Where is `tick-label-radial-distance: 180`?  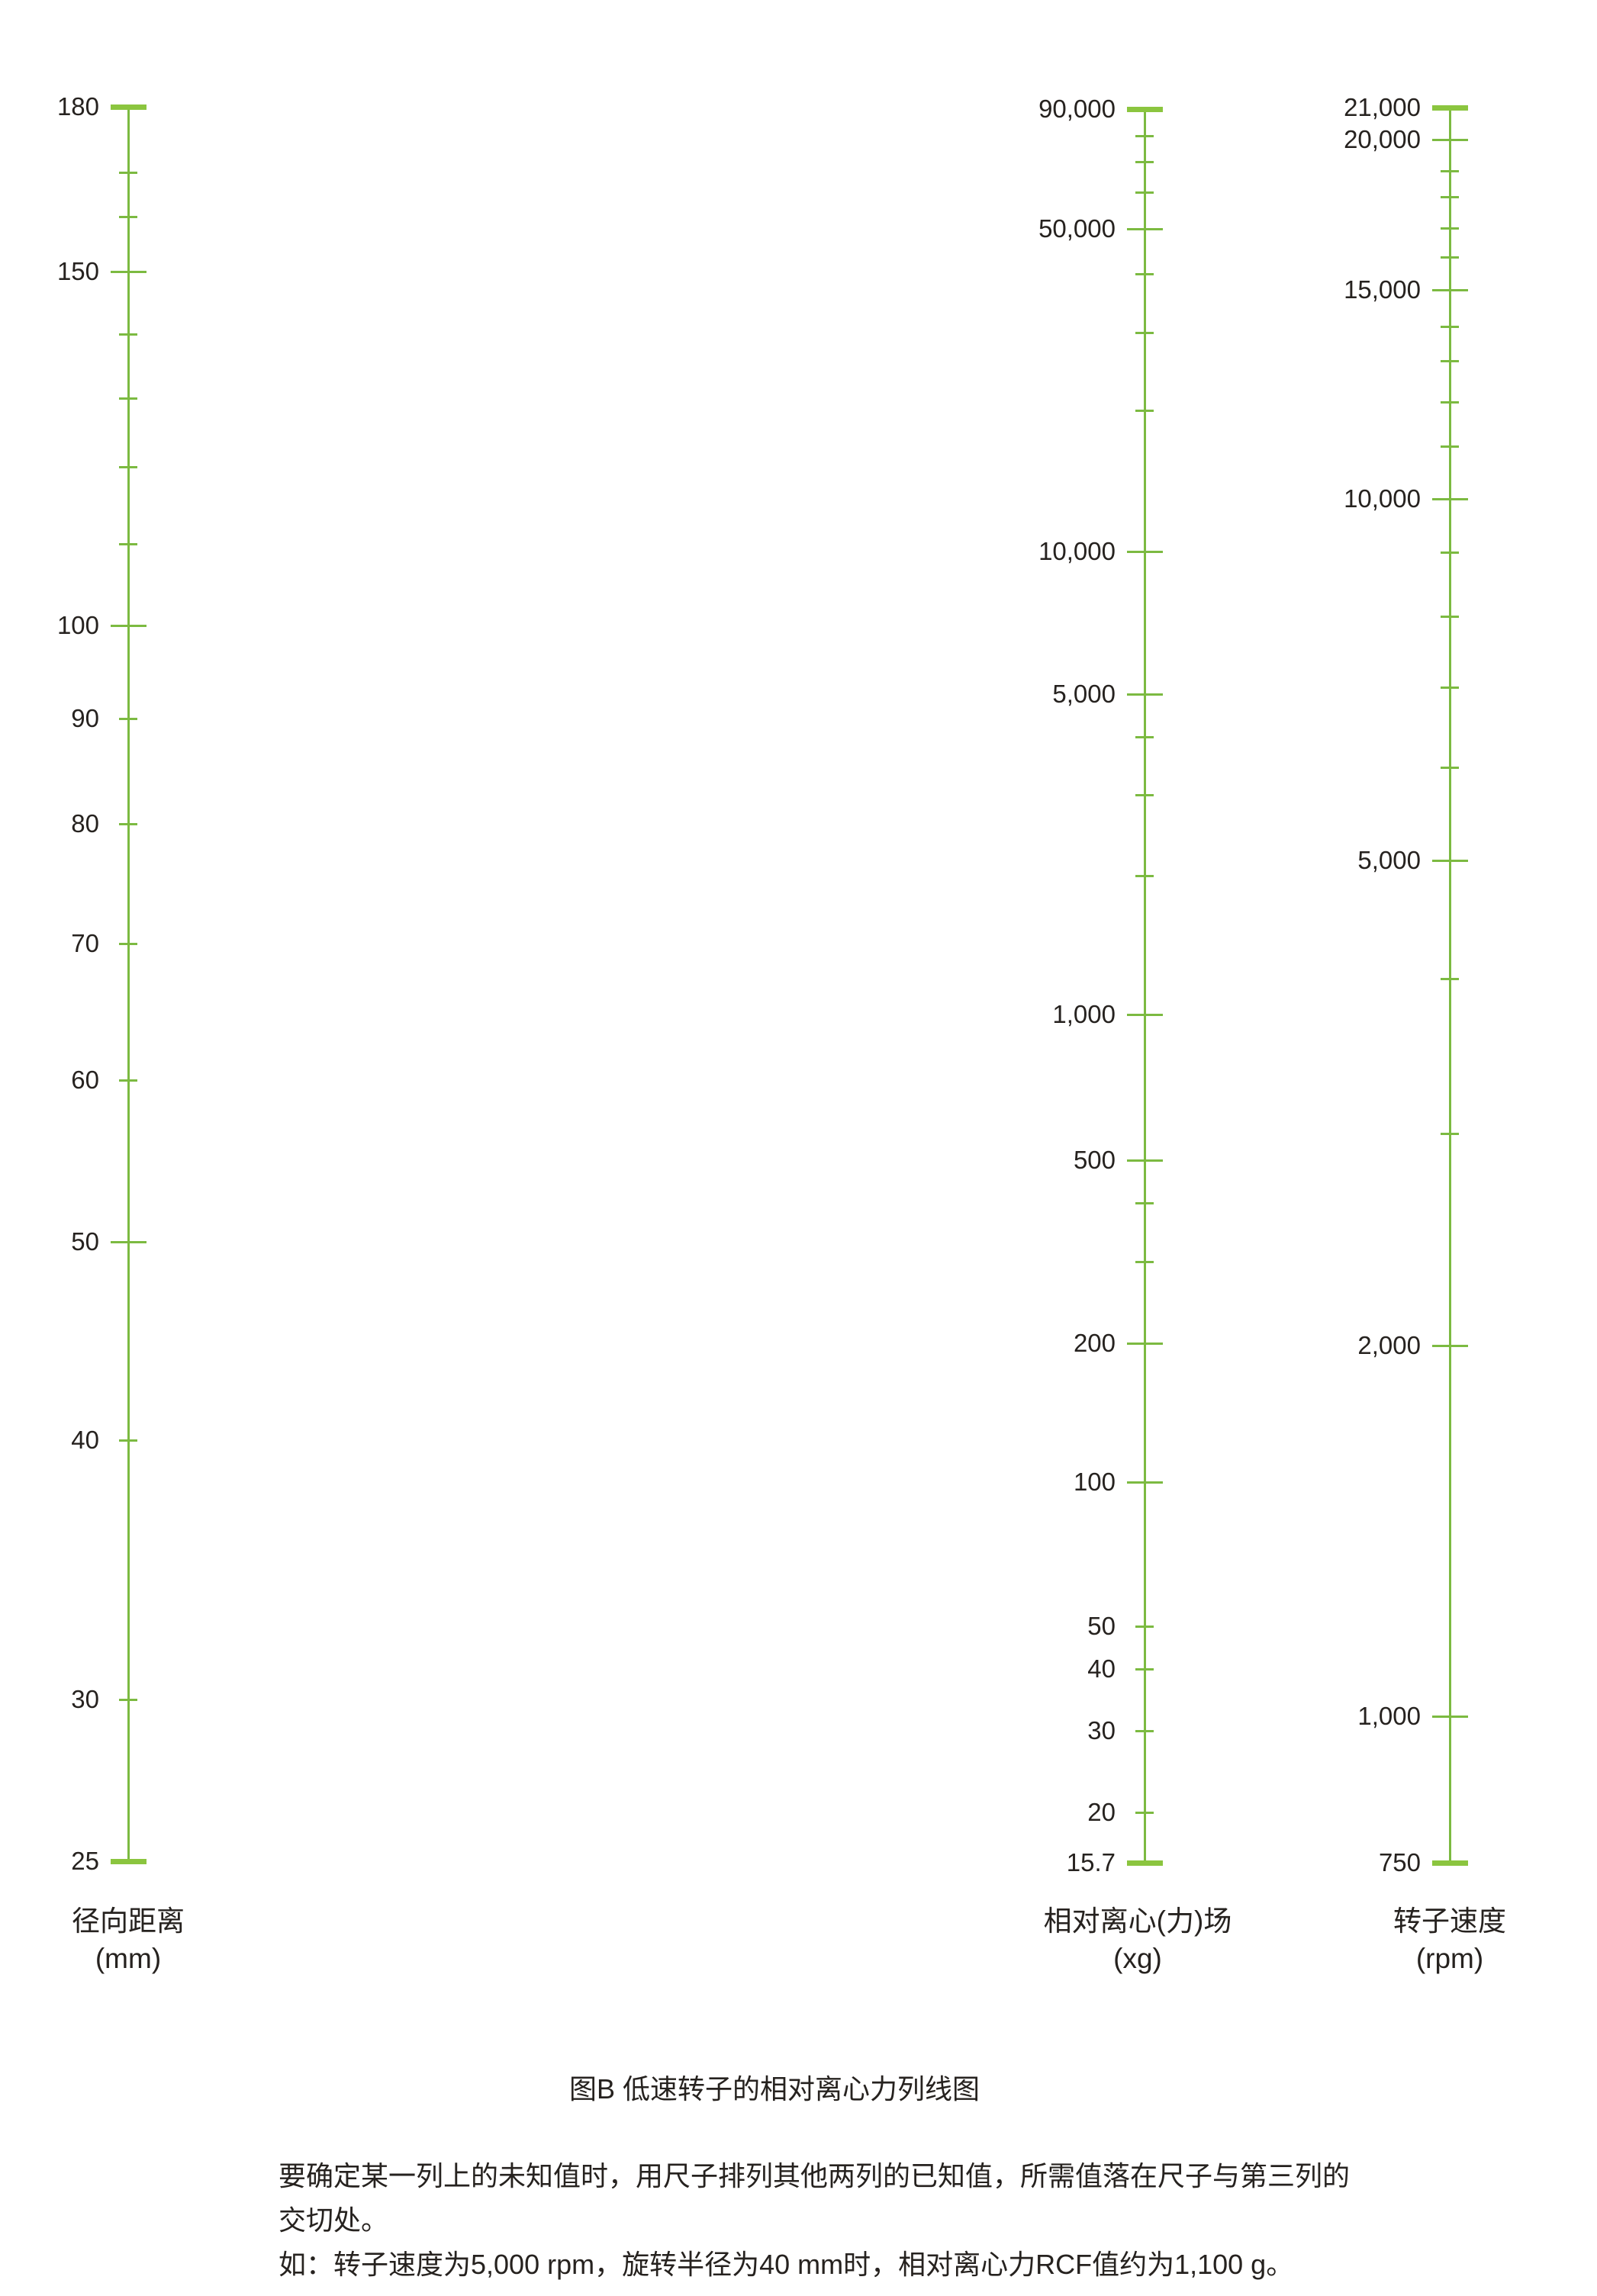 tick-label-radial-distance: 180 is located at coordinates (77, 107).